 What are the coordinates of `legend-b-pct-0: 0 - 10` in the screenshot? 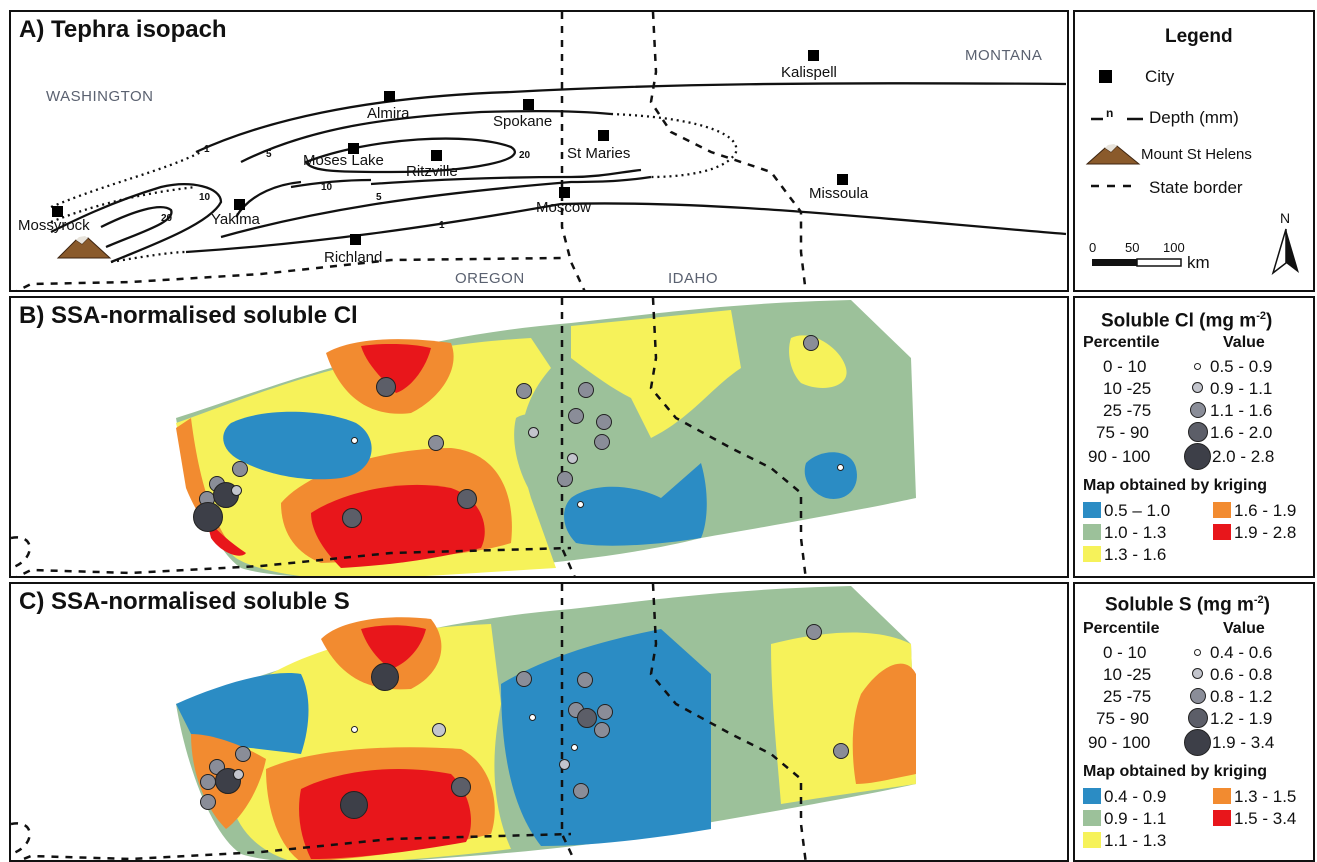 It's located at (1125, 366).